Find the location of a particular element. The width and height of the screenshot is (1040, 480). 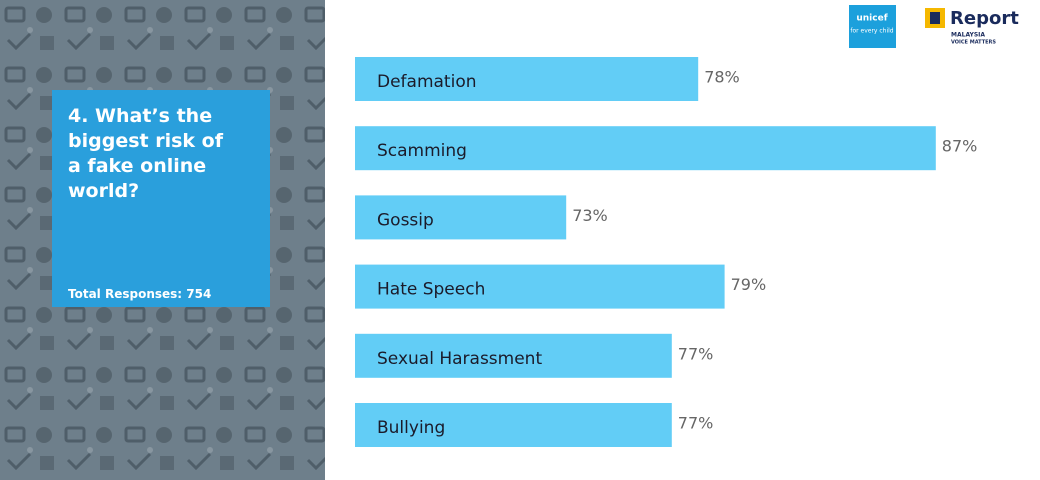

value-label: 79% is located at coordinates (749, 284).